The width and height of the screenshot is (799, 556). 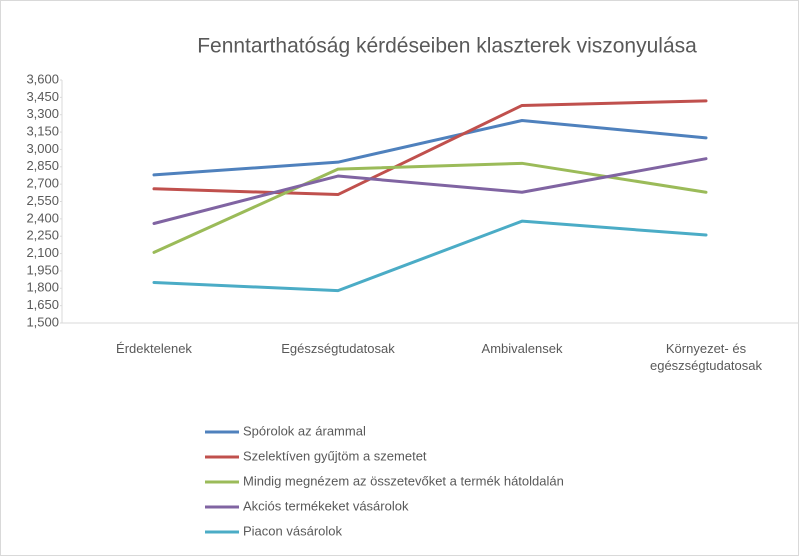 What do you see at coordinates (42, 148) in the screenshot?
I see `y-tick-label: 3,000` at bounding box center [42, 148].